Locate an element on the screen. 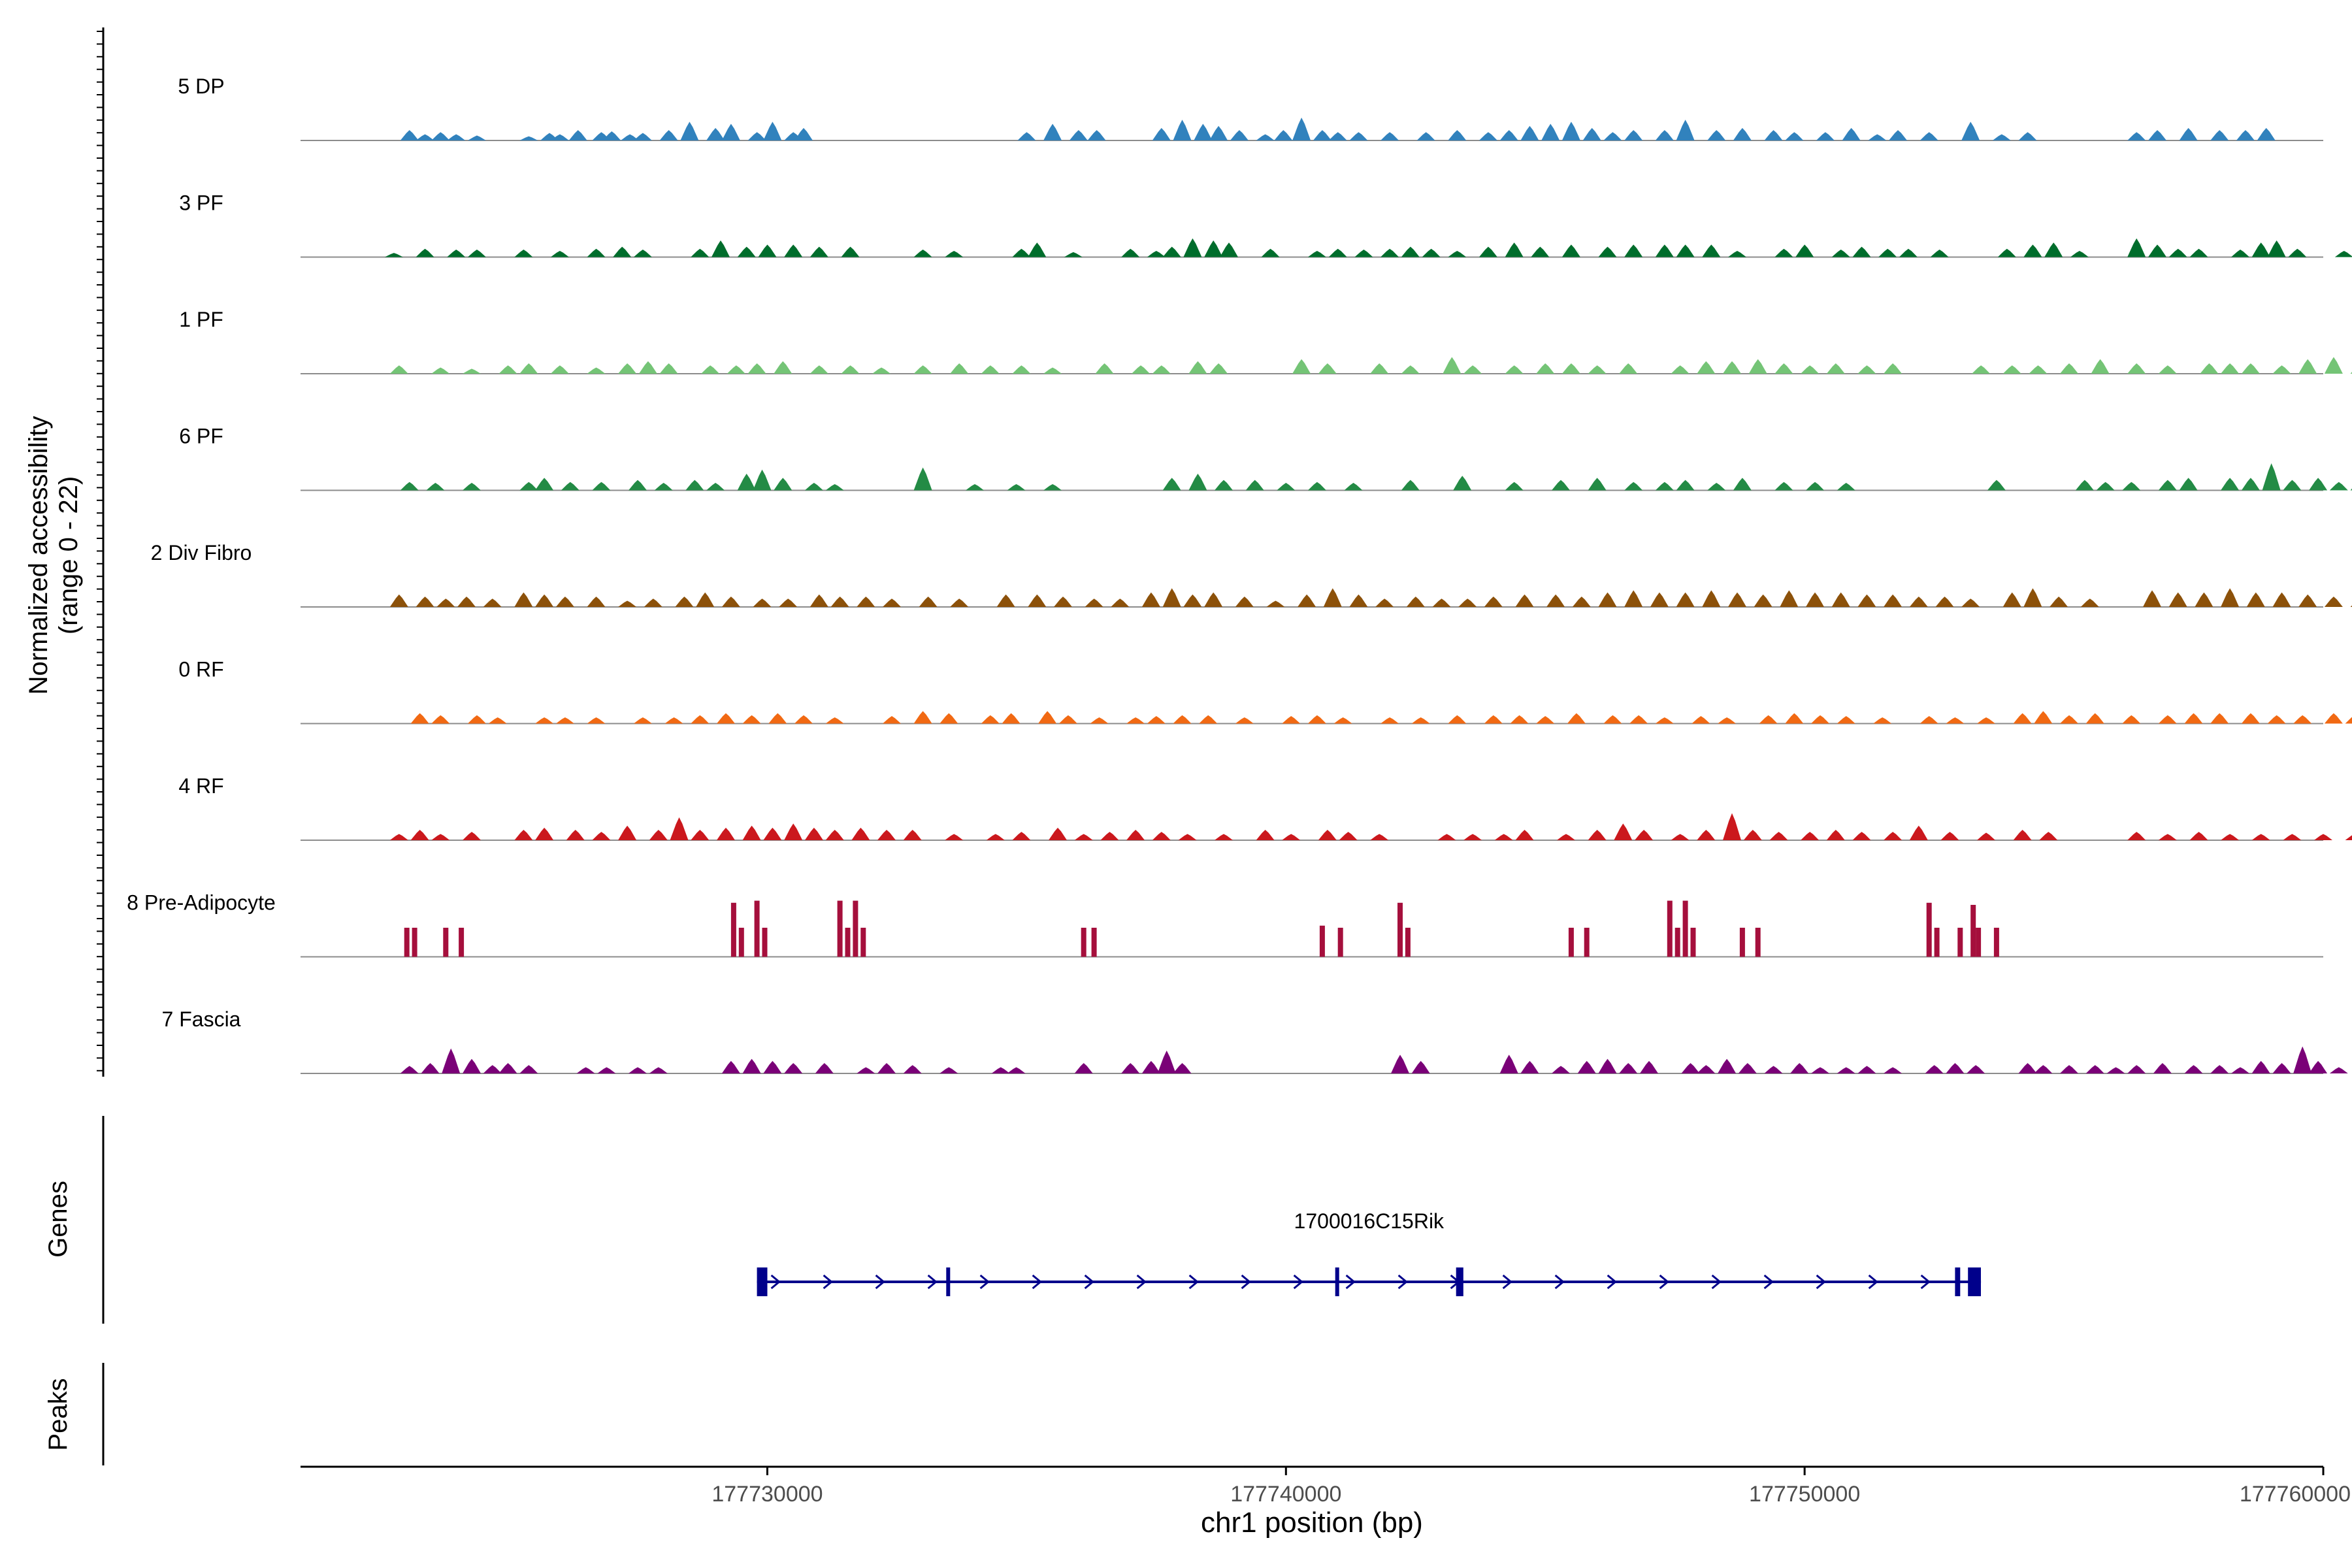 The image size is (2352, 1568). x-axis-ticks: 177730000 177740000 177750000 177760000 is located at coordinates (1531, 1487).